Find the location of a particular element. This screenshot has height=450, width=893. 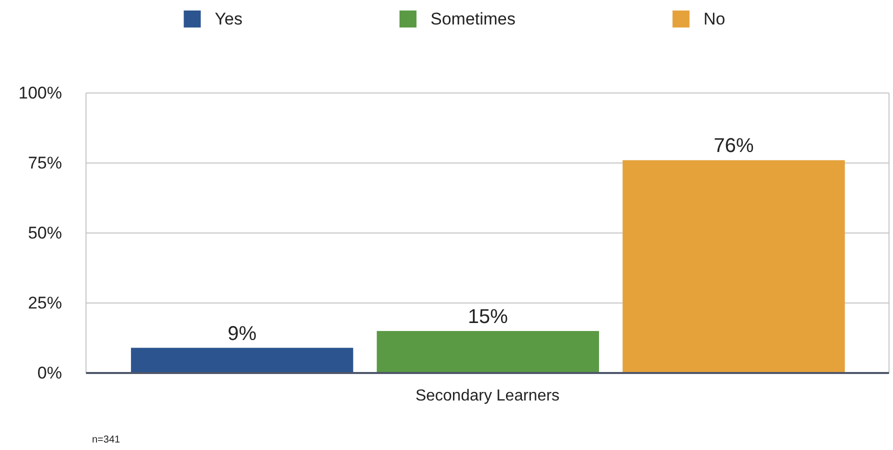

data-label: 15% is located at coordinates (488, 317).